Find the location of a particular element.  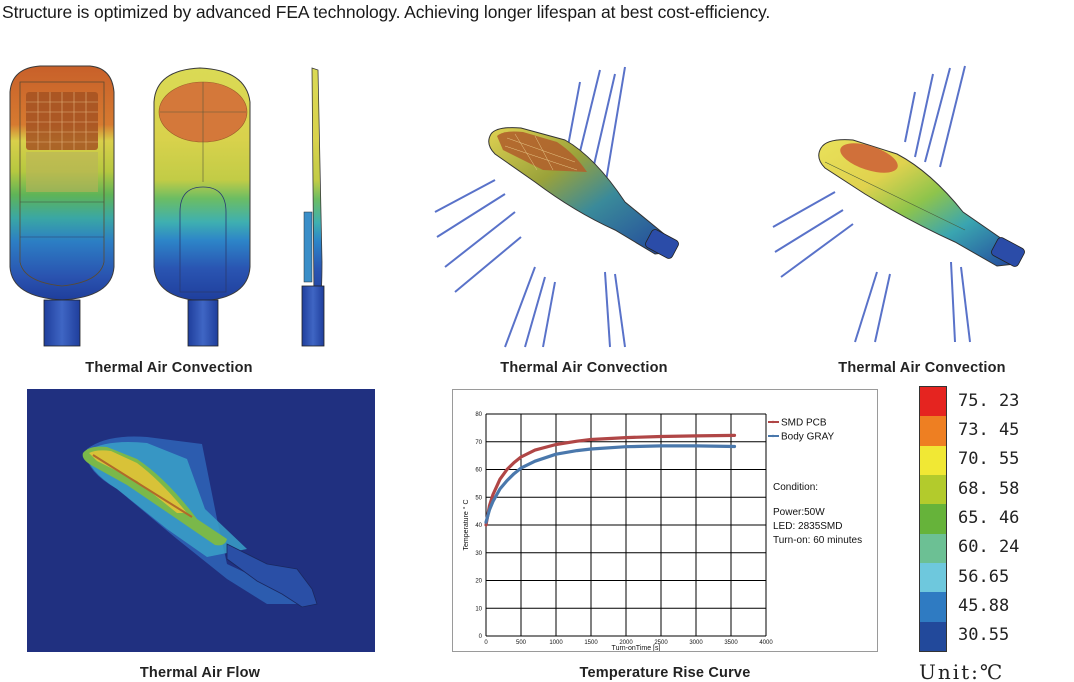

y-tick-label: 70 is located at coordinates (478, 443).